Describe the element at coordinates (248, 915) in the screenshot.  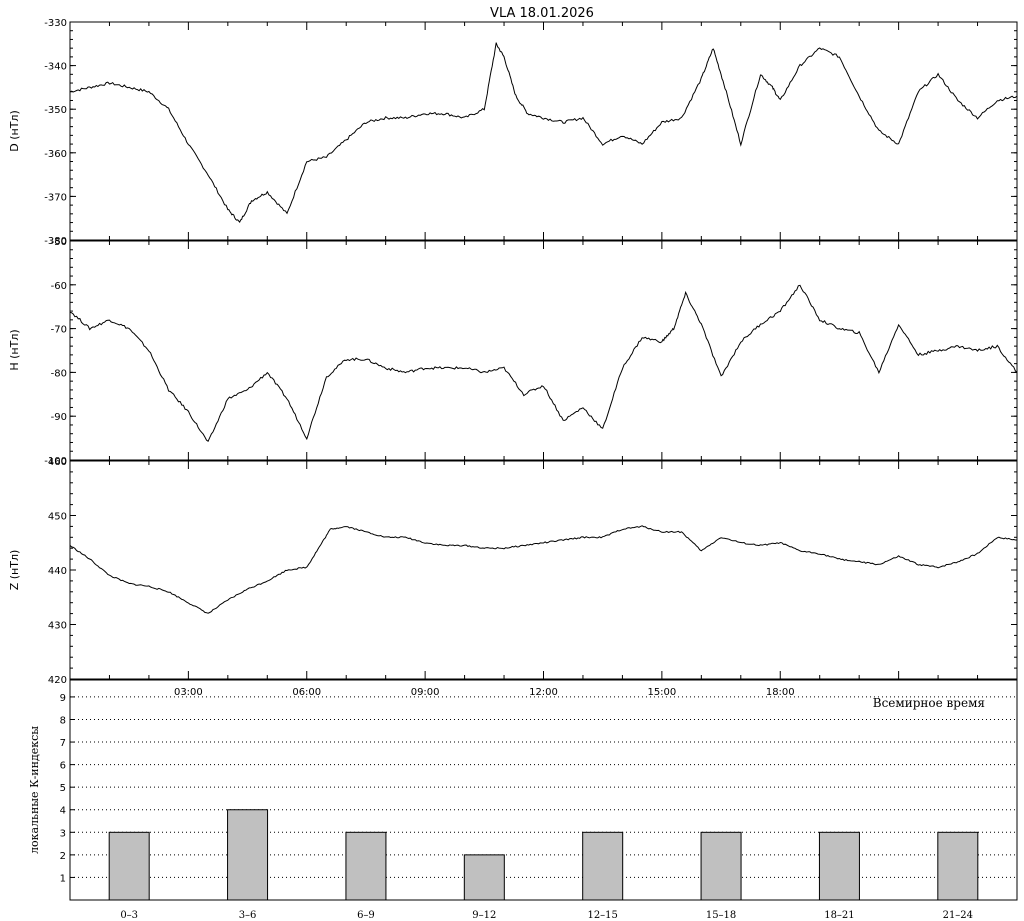
I see `k-category-label: 3–6` at that location.